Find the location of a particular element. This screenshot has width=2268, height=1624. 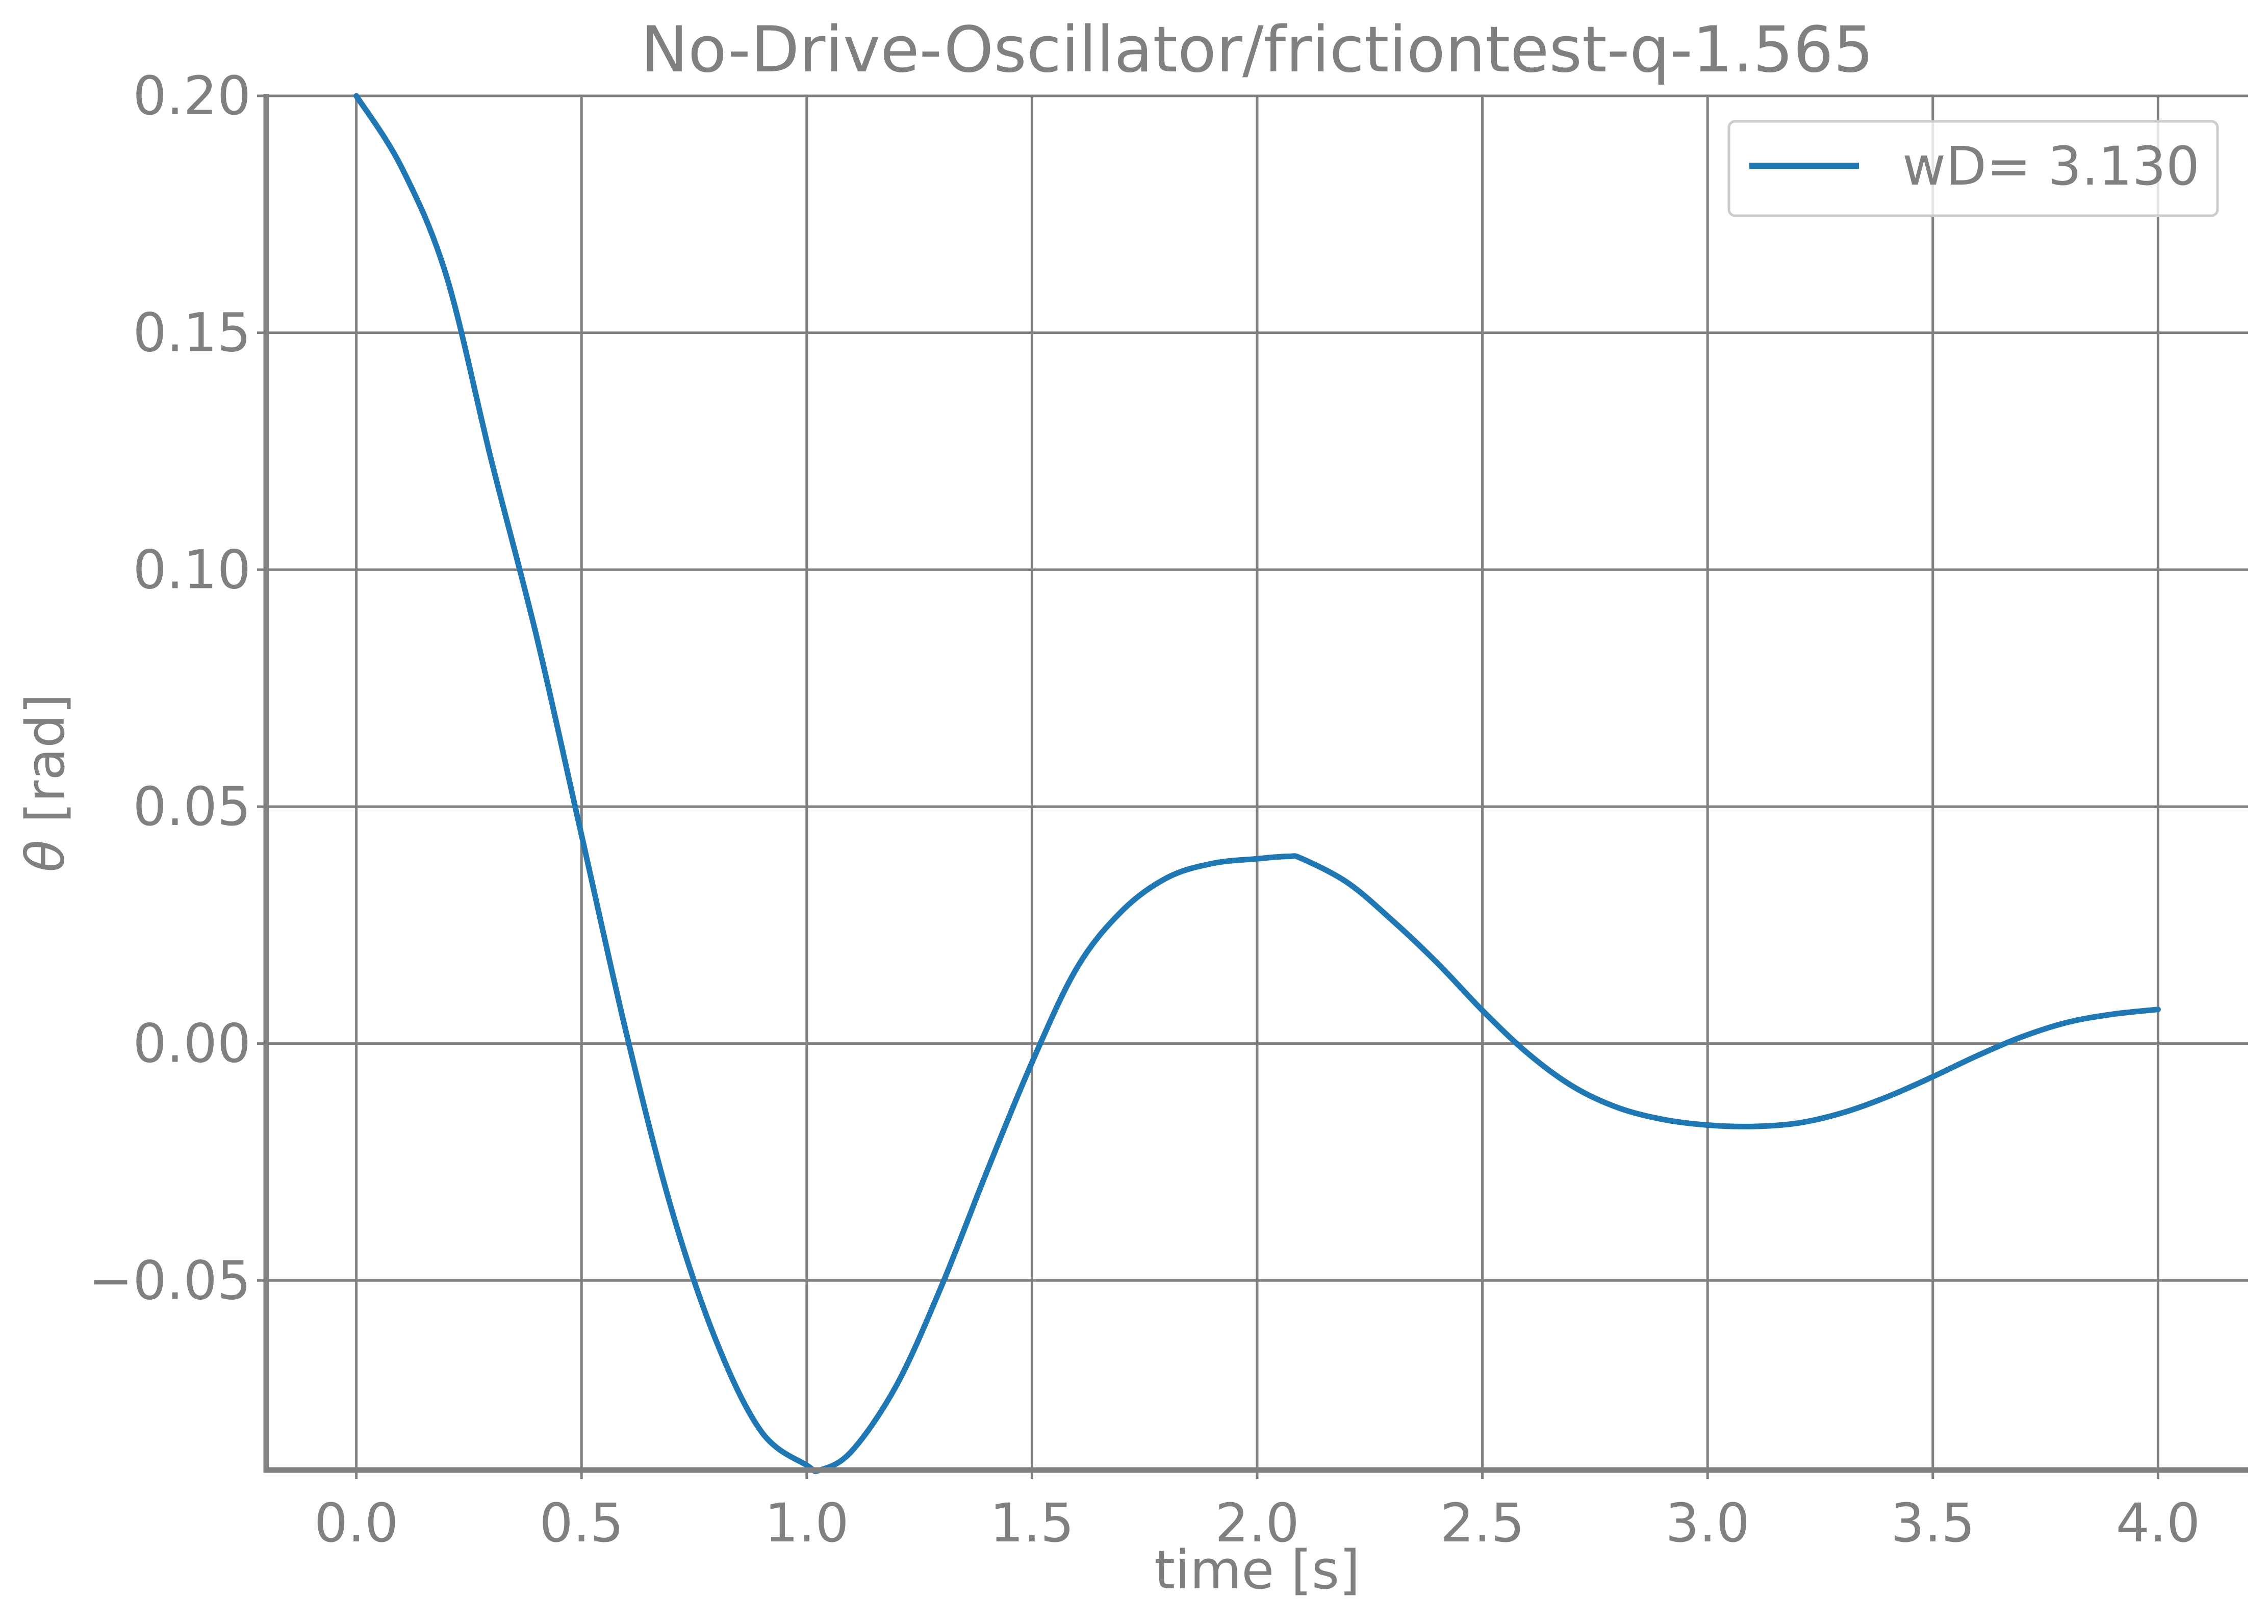

x-tick-label: 1.0 is located at coordinates (807, 1523).